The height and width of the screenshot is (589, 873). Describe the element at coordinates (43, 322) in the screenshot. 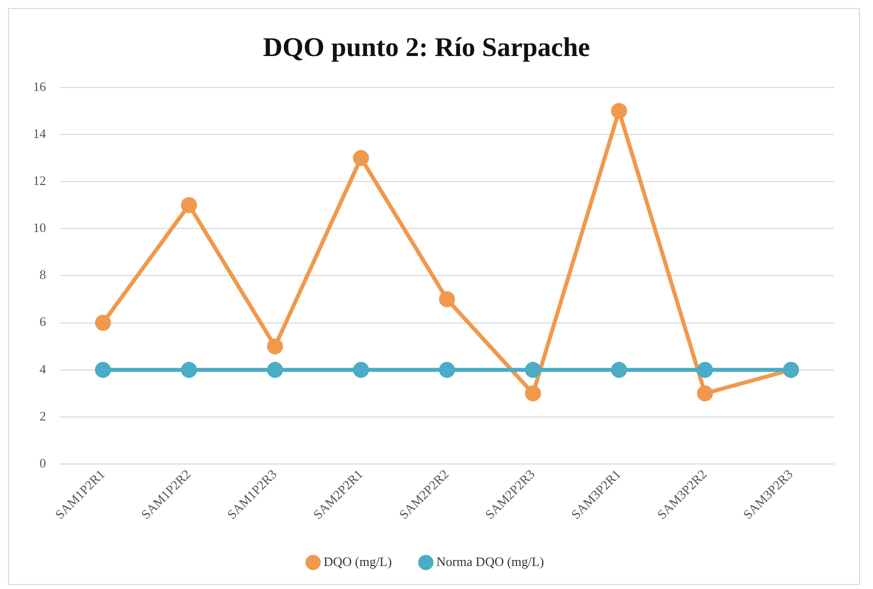

I see `y-tick-label: 6` at that location.